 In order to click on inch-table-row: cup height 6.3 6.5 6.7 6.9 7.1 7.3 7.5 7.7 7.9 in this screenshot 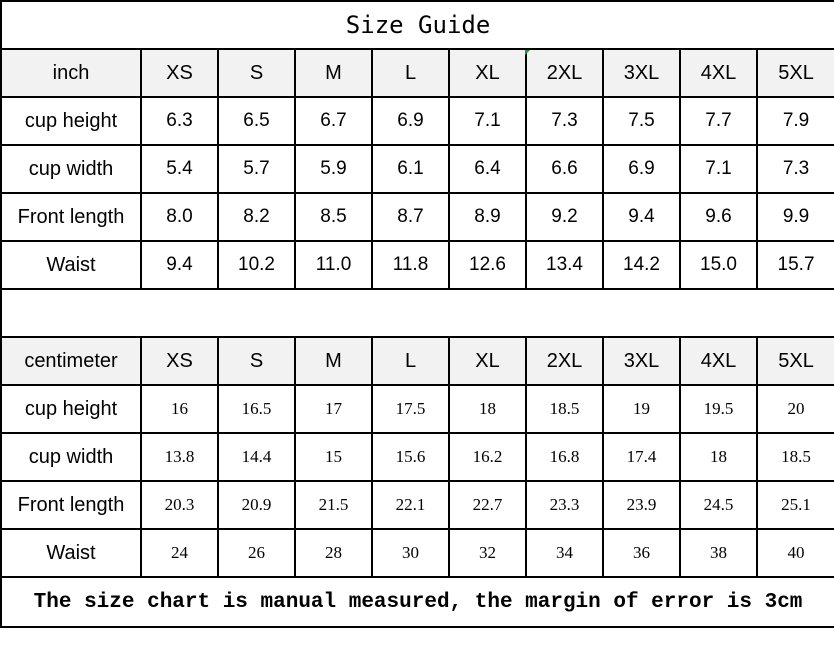, I will do `click(417, 121)`.